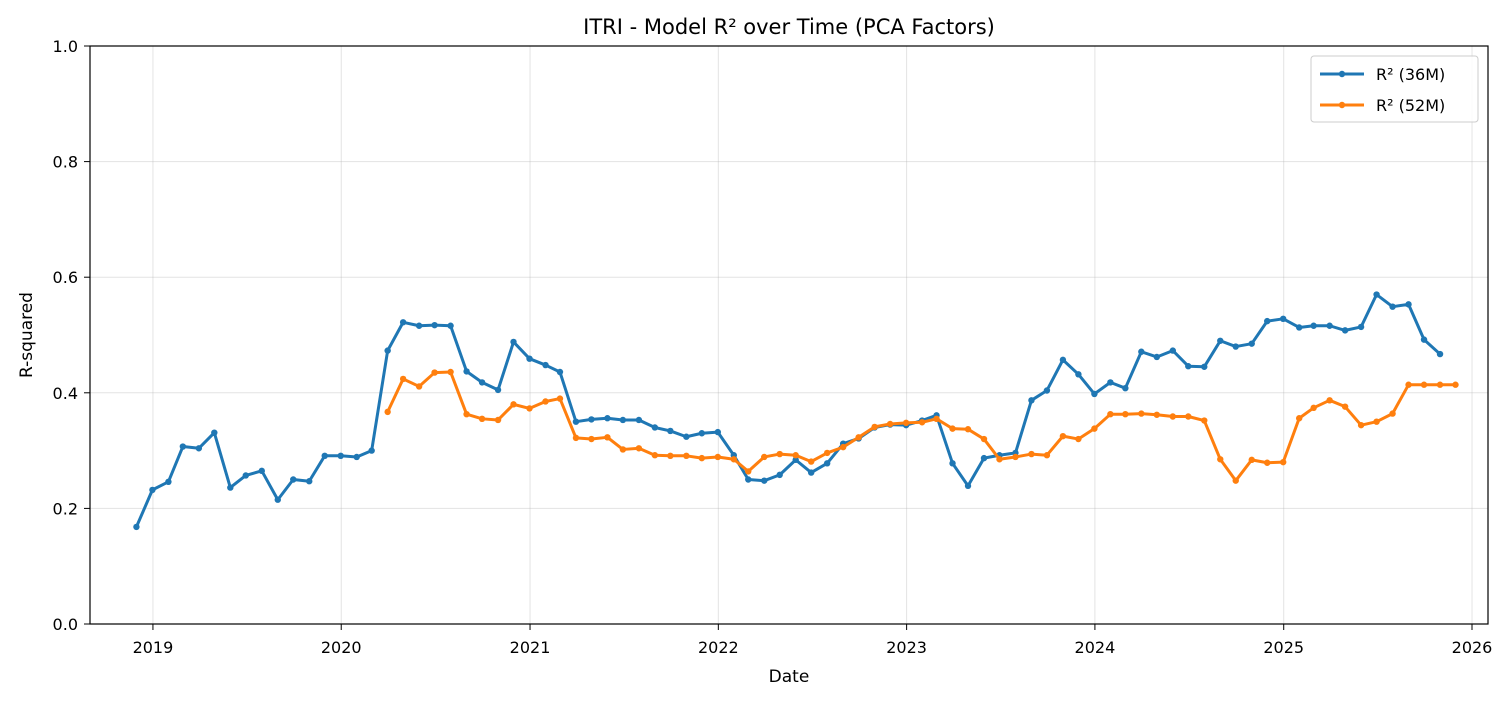 The width and height of the screenshot is (1501, 701). What do you see at coordinates (65, 277) in the screenshot?
I see `y-tick-label: 0.6` at bounding box center [65, 277].